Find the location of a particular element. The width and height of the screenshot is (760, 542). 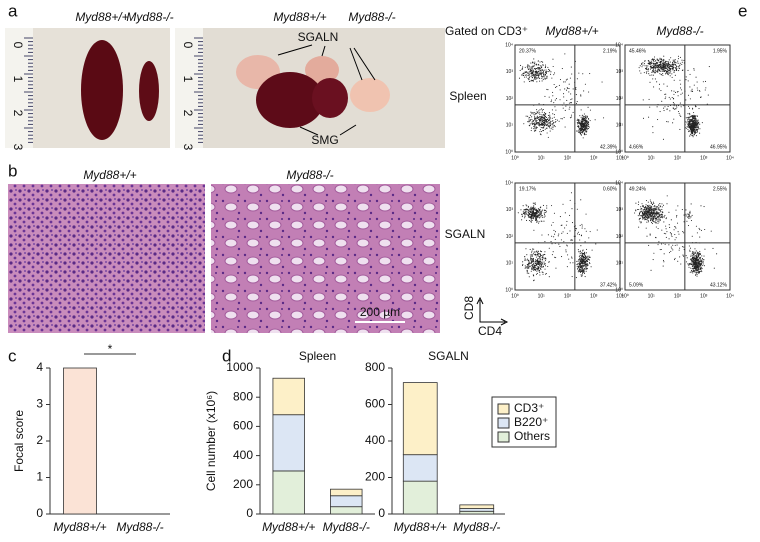

genotype-label: Myd88-/- is located at coordinates (371, 17).